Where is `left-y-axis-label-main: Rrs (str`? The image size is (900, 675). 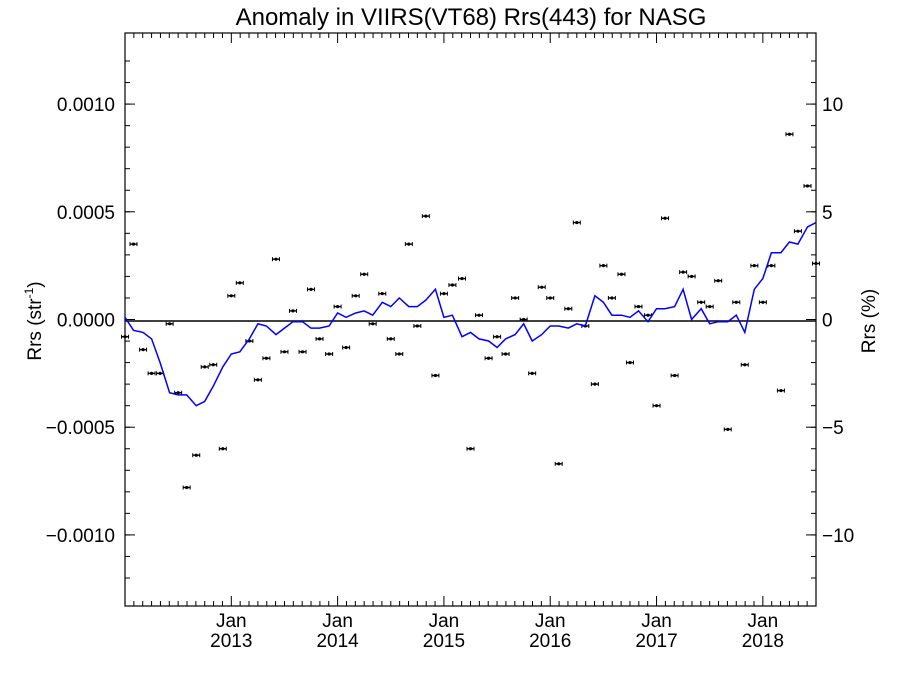
left-y-axis-label-main: Rrs (str is located at coordinates (35, 329).